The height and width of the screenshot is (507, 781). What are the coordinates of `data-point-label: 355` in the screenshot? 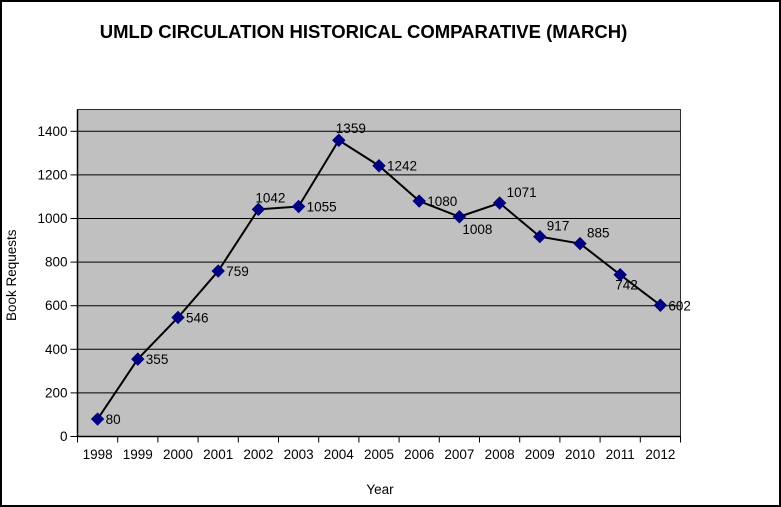 It's located at (157, 359).